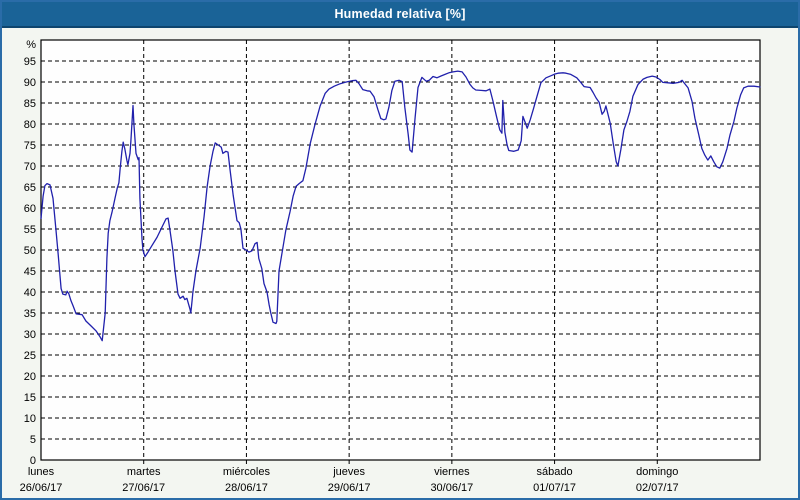  I want to click on y-tick-label-50: 50, so click(30, 251).